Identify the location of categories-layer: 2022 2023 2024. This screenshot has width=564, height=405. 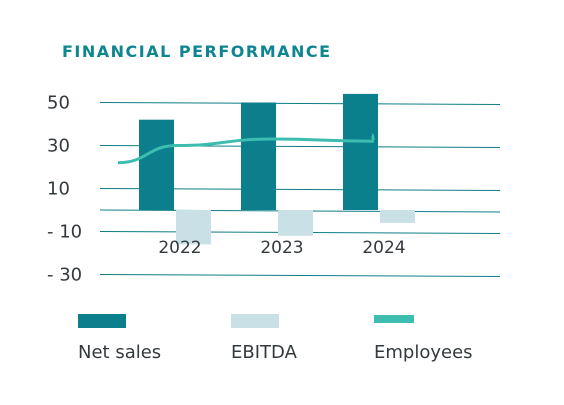
(281, 248).